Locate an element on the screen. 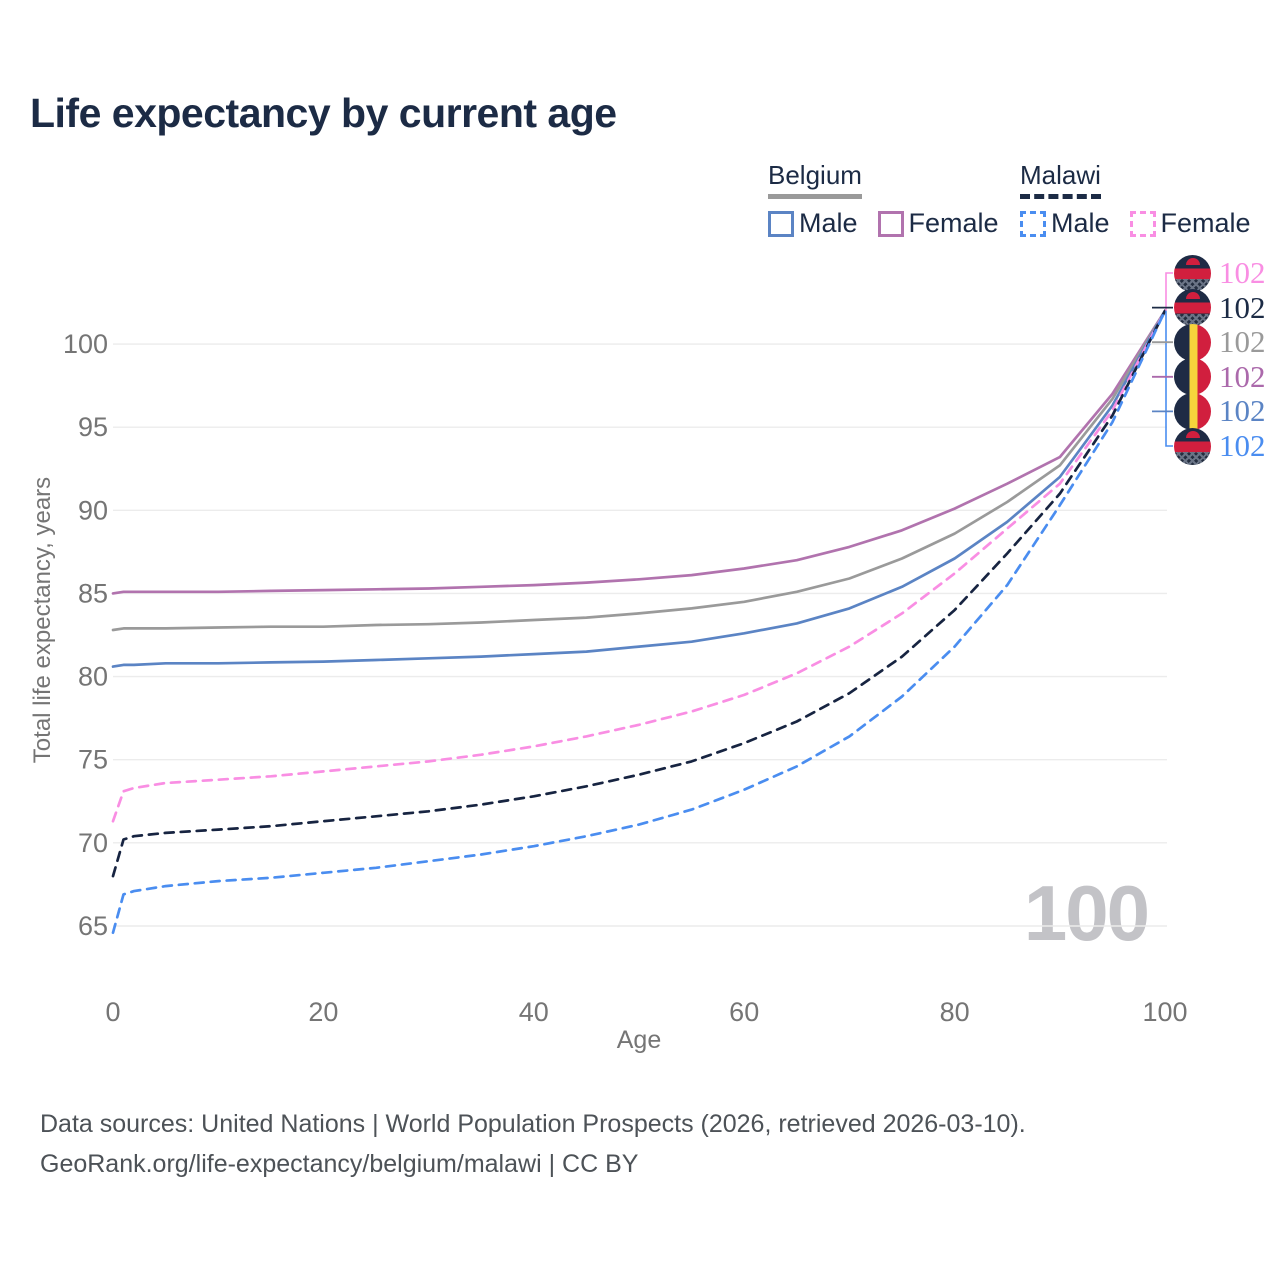  connector-top is located at coordinates (1169, 291).